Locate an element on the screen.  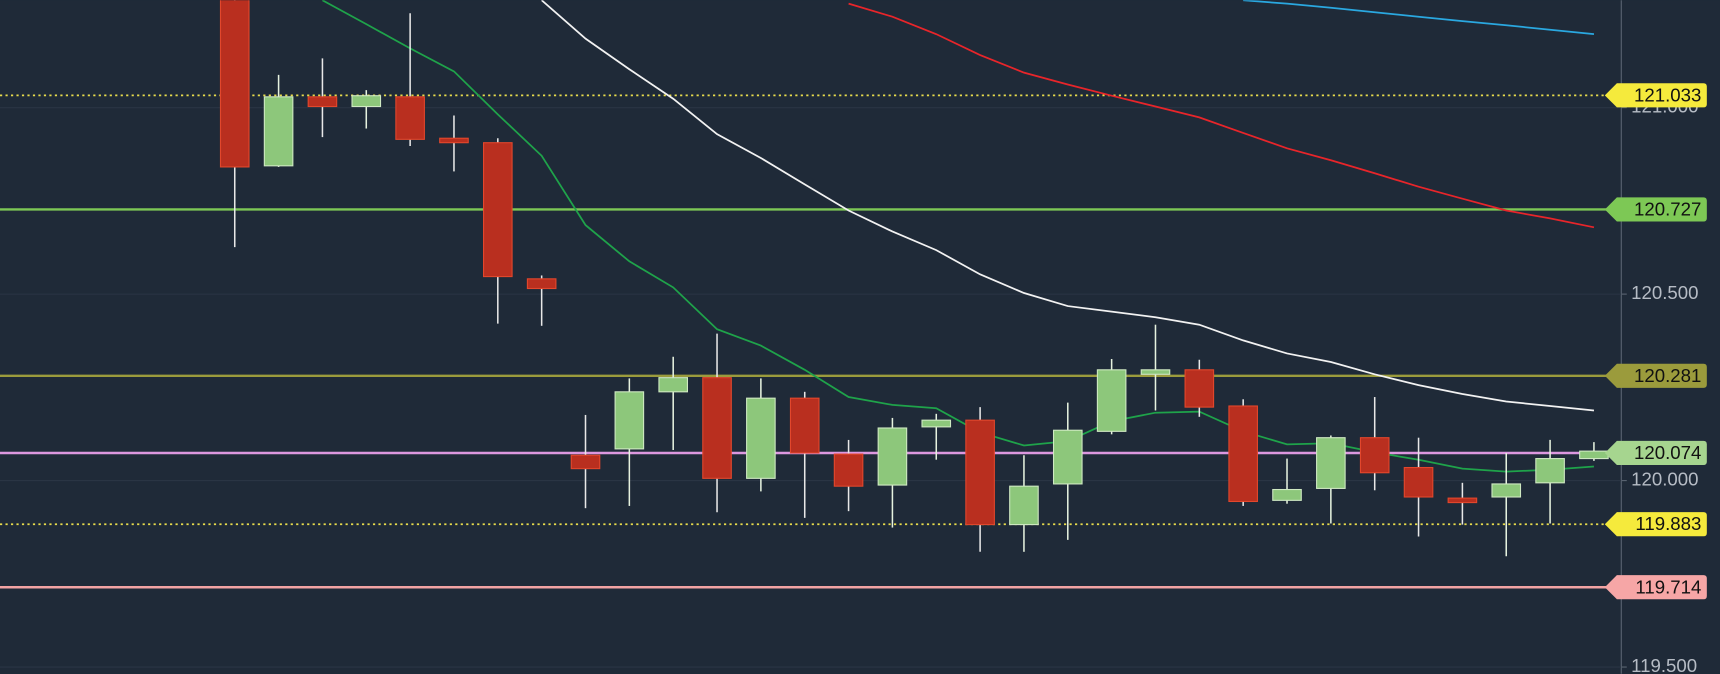
y-tick-label: 119.500 is located at coordinates (1664, 664).